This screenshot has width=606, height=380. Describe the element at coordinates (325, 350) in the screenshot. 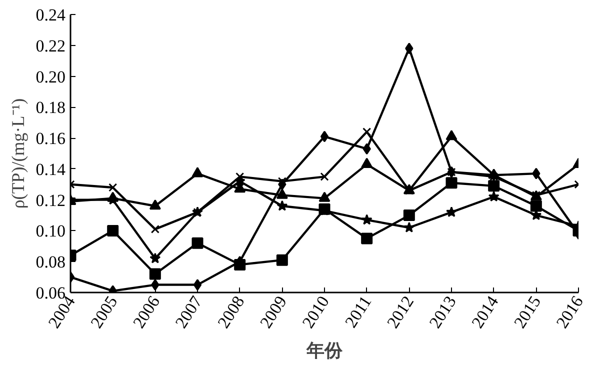

I see `x-axis-title: 年份` at that location.